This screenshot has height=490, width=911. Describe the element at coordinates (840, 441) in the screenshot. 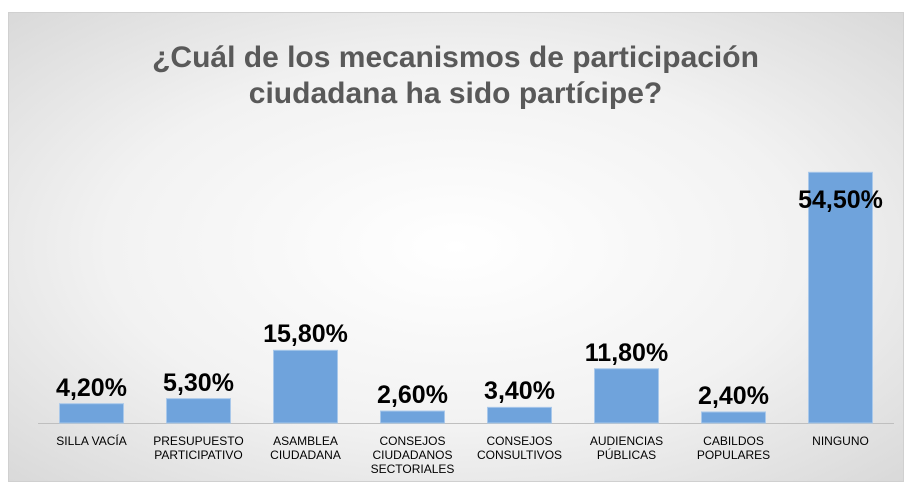

I see `x-tick-label: NINGUNO` at that location.